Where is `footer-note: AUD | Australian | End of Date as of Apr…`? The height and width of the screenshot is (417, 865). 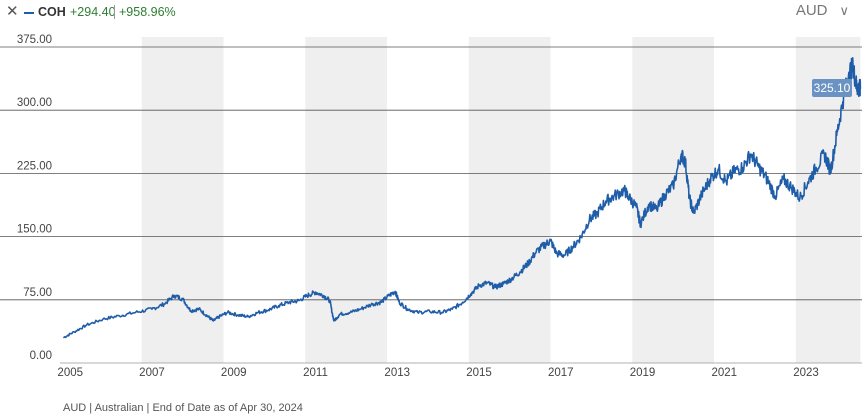 footer-note: AUD | Australian | End of Date as of Apr… is located at coordinates (183, 408).